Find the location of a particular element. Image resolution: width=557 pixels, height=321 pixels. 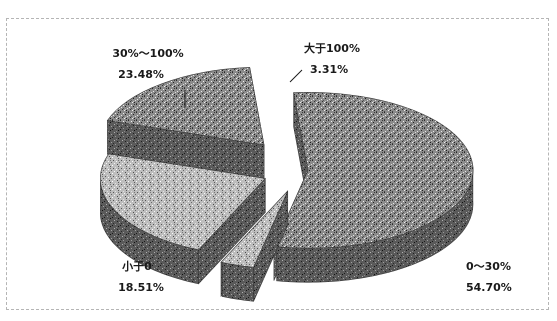

slice-value-30-100: 23.48% is located at coordinates (141, 74).